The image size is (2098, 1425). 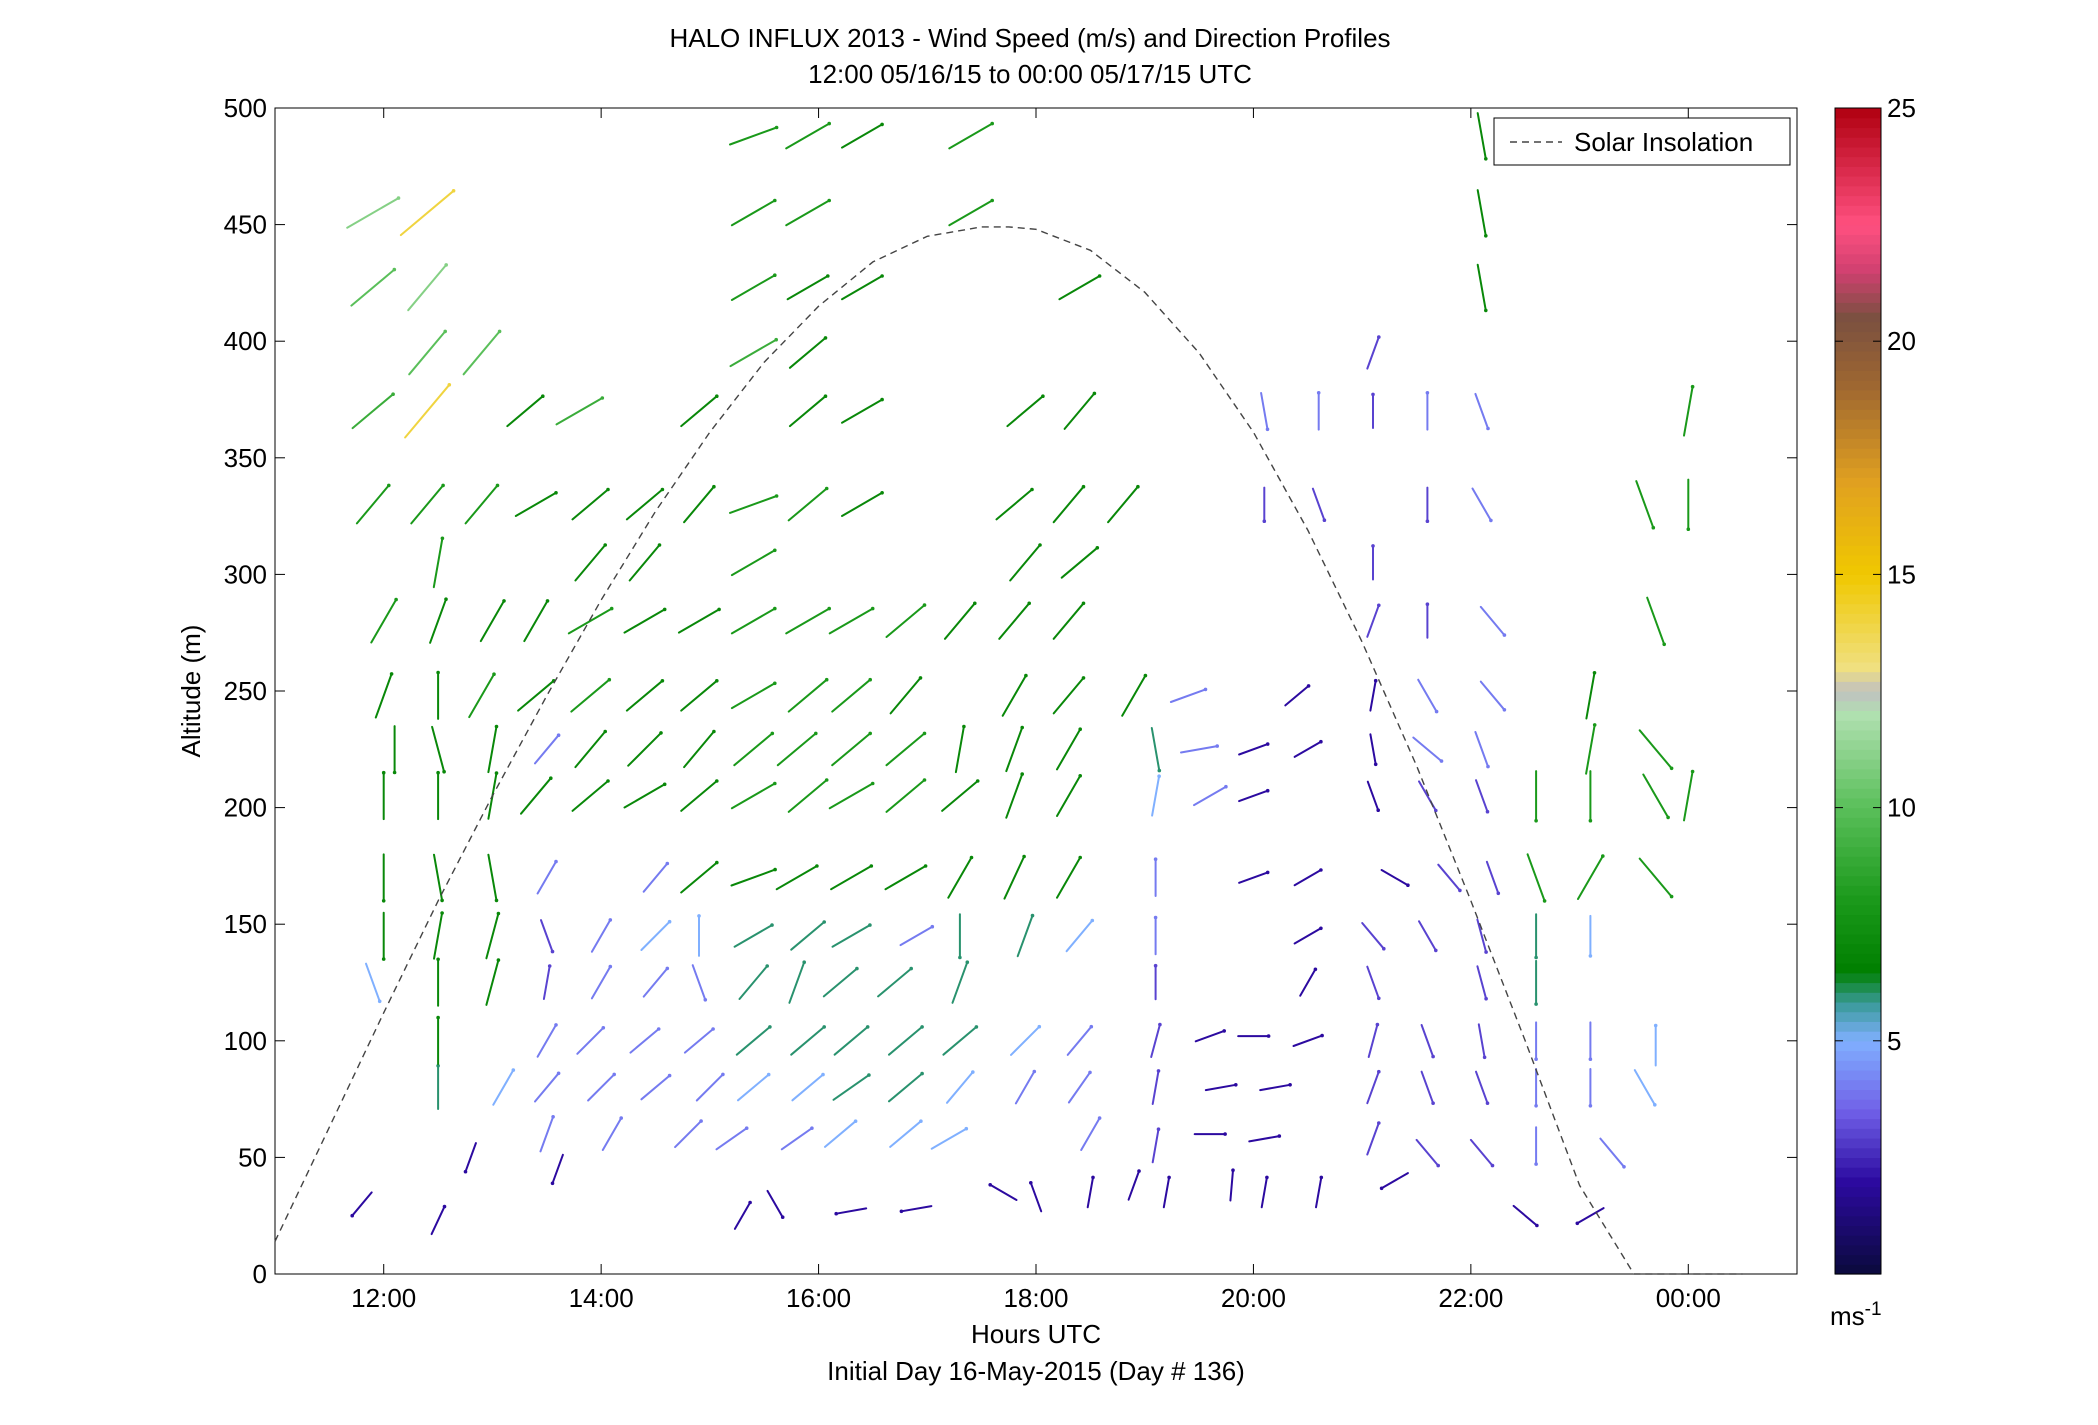 What do you see at coordinates (245, 341) in the screenshot?
I see `y-tick-label: 400` at bounding box center [245, 341].